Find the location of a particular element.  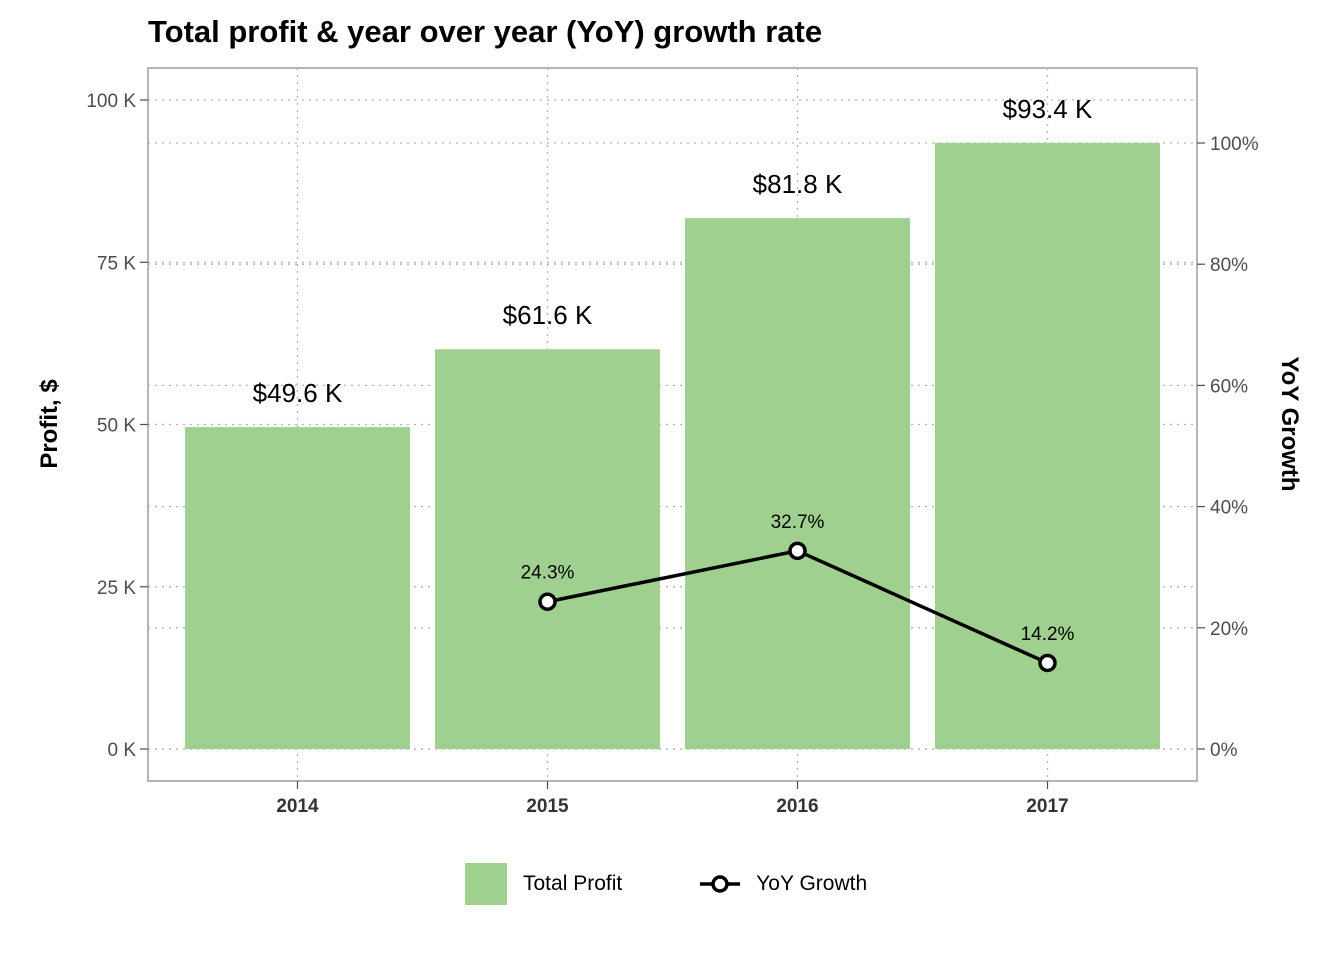

bar-value-label: $81.8 K is located at coordinates (798, 184).